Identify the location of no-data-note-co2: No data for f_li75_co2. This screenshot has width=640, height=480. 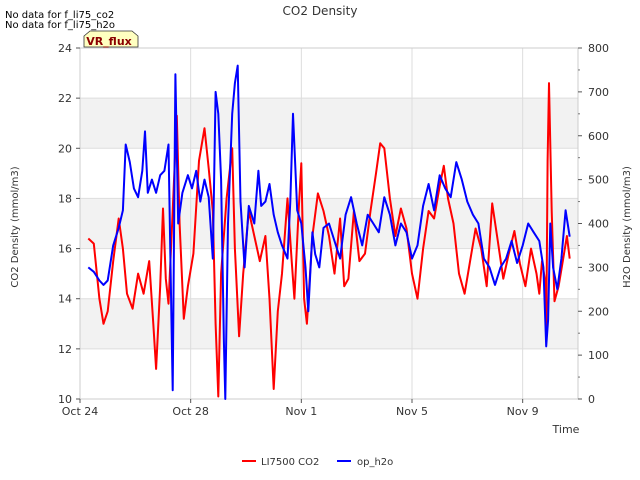
(59, 15).